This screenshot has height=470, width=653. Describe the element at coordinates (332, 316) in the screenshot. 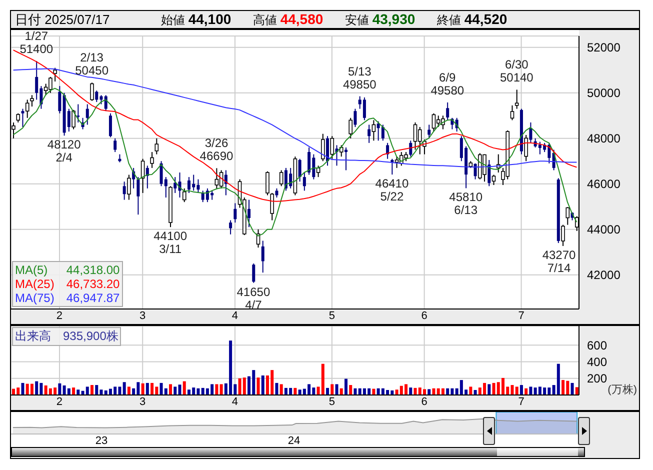

I see `x-tick-label: 5` at that location.